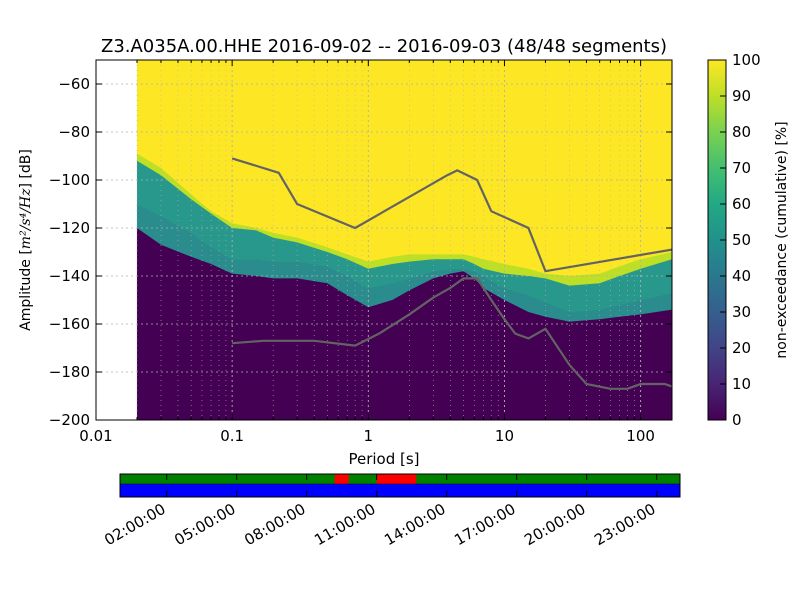 The height and width of the screenshot is (600, 800). What do you see at coordinates (69, 372) in the screenshot?
I see `y-tick-label: −180` at bounding box center [69, 372].